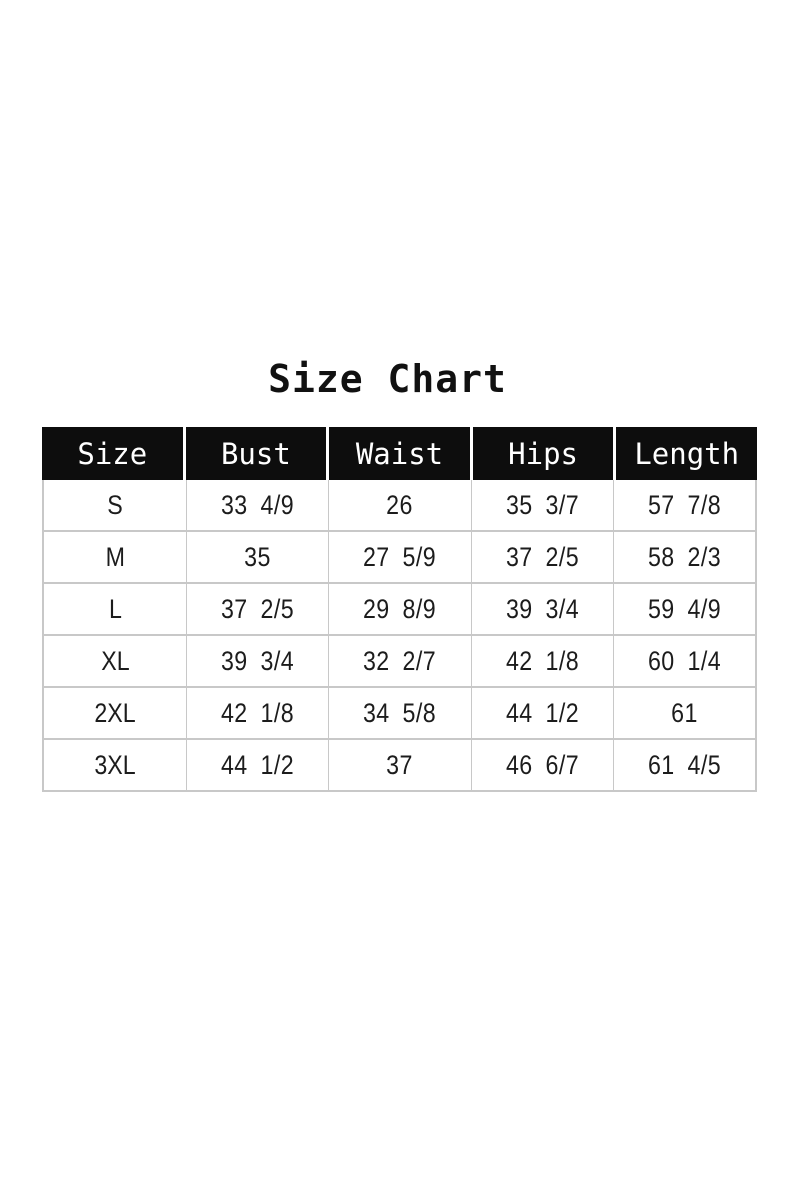 The image size is (800, 1200). Describe the element at coordinates (387, 379) in the screenshot. I see `page-title: Size Chart` at that location.